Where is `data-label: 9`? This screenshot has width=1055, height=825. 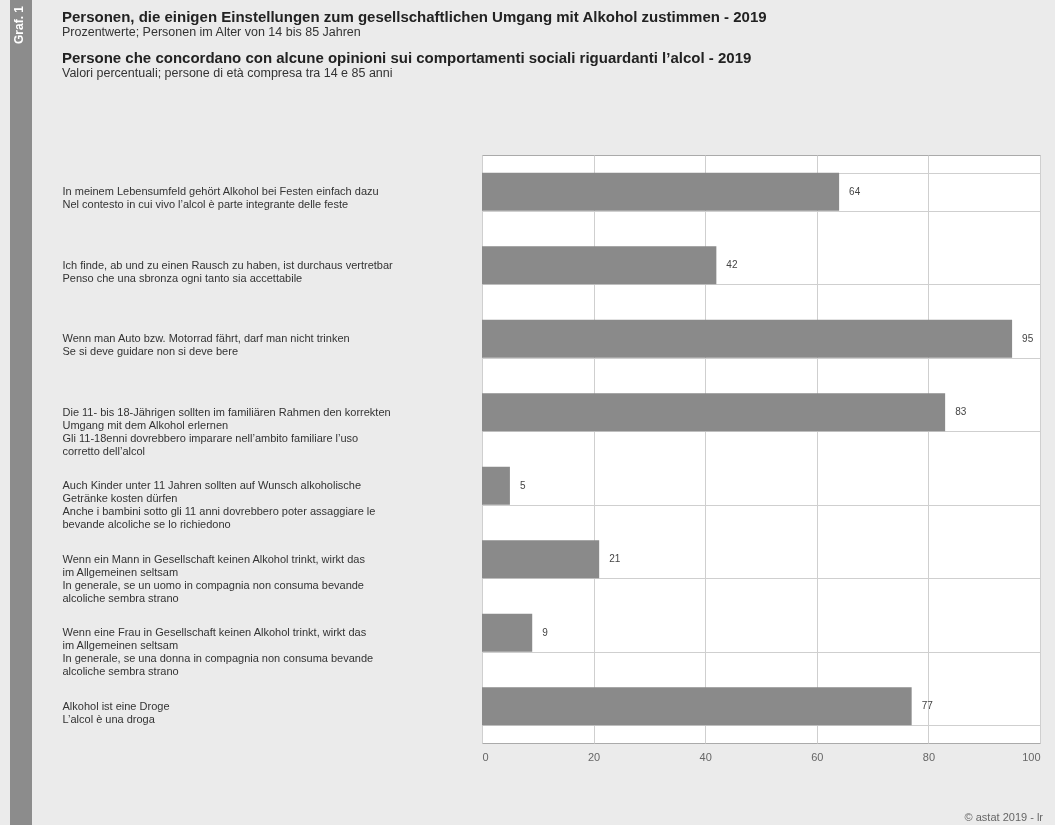 data-label: 9 is located at coordinates (545, 632).